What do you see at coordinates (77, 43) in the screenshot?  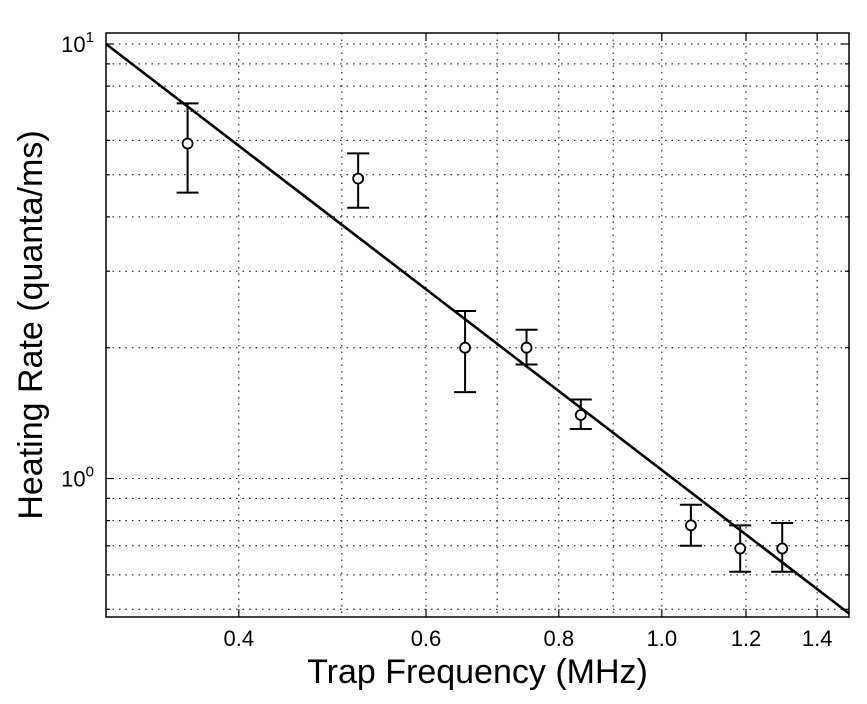 I see `y-tick-label: 10¹` at bounding box center [77, 43].